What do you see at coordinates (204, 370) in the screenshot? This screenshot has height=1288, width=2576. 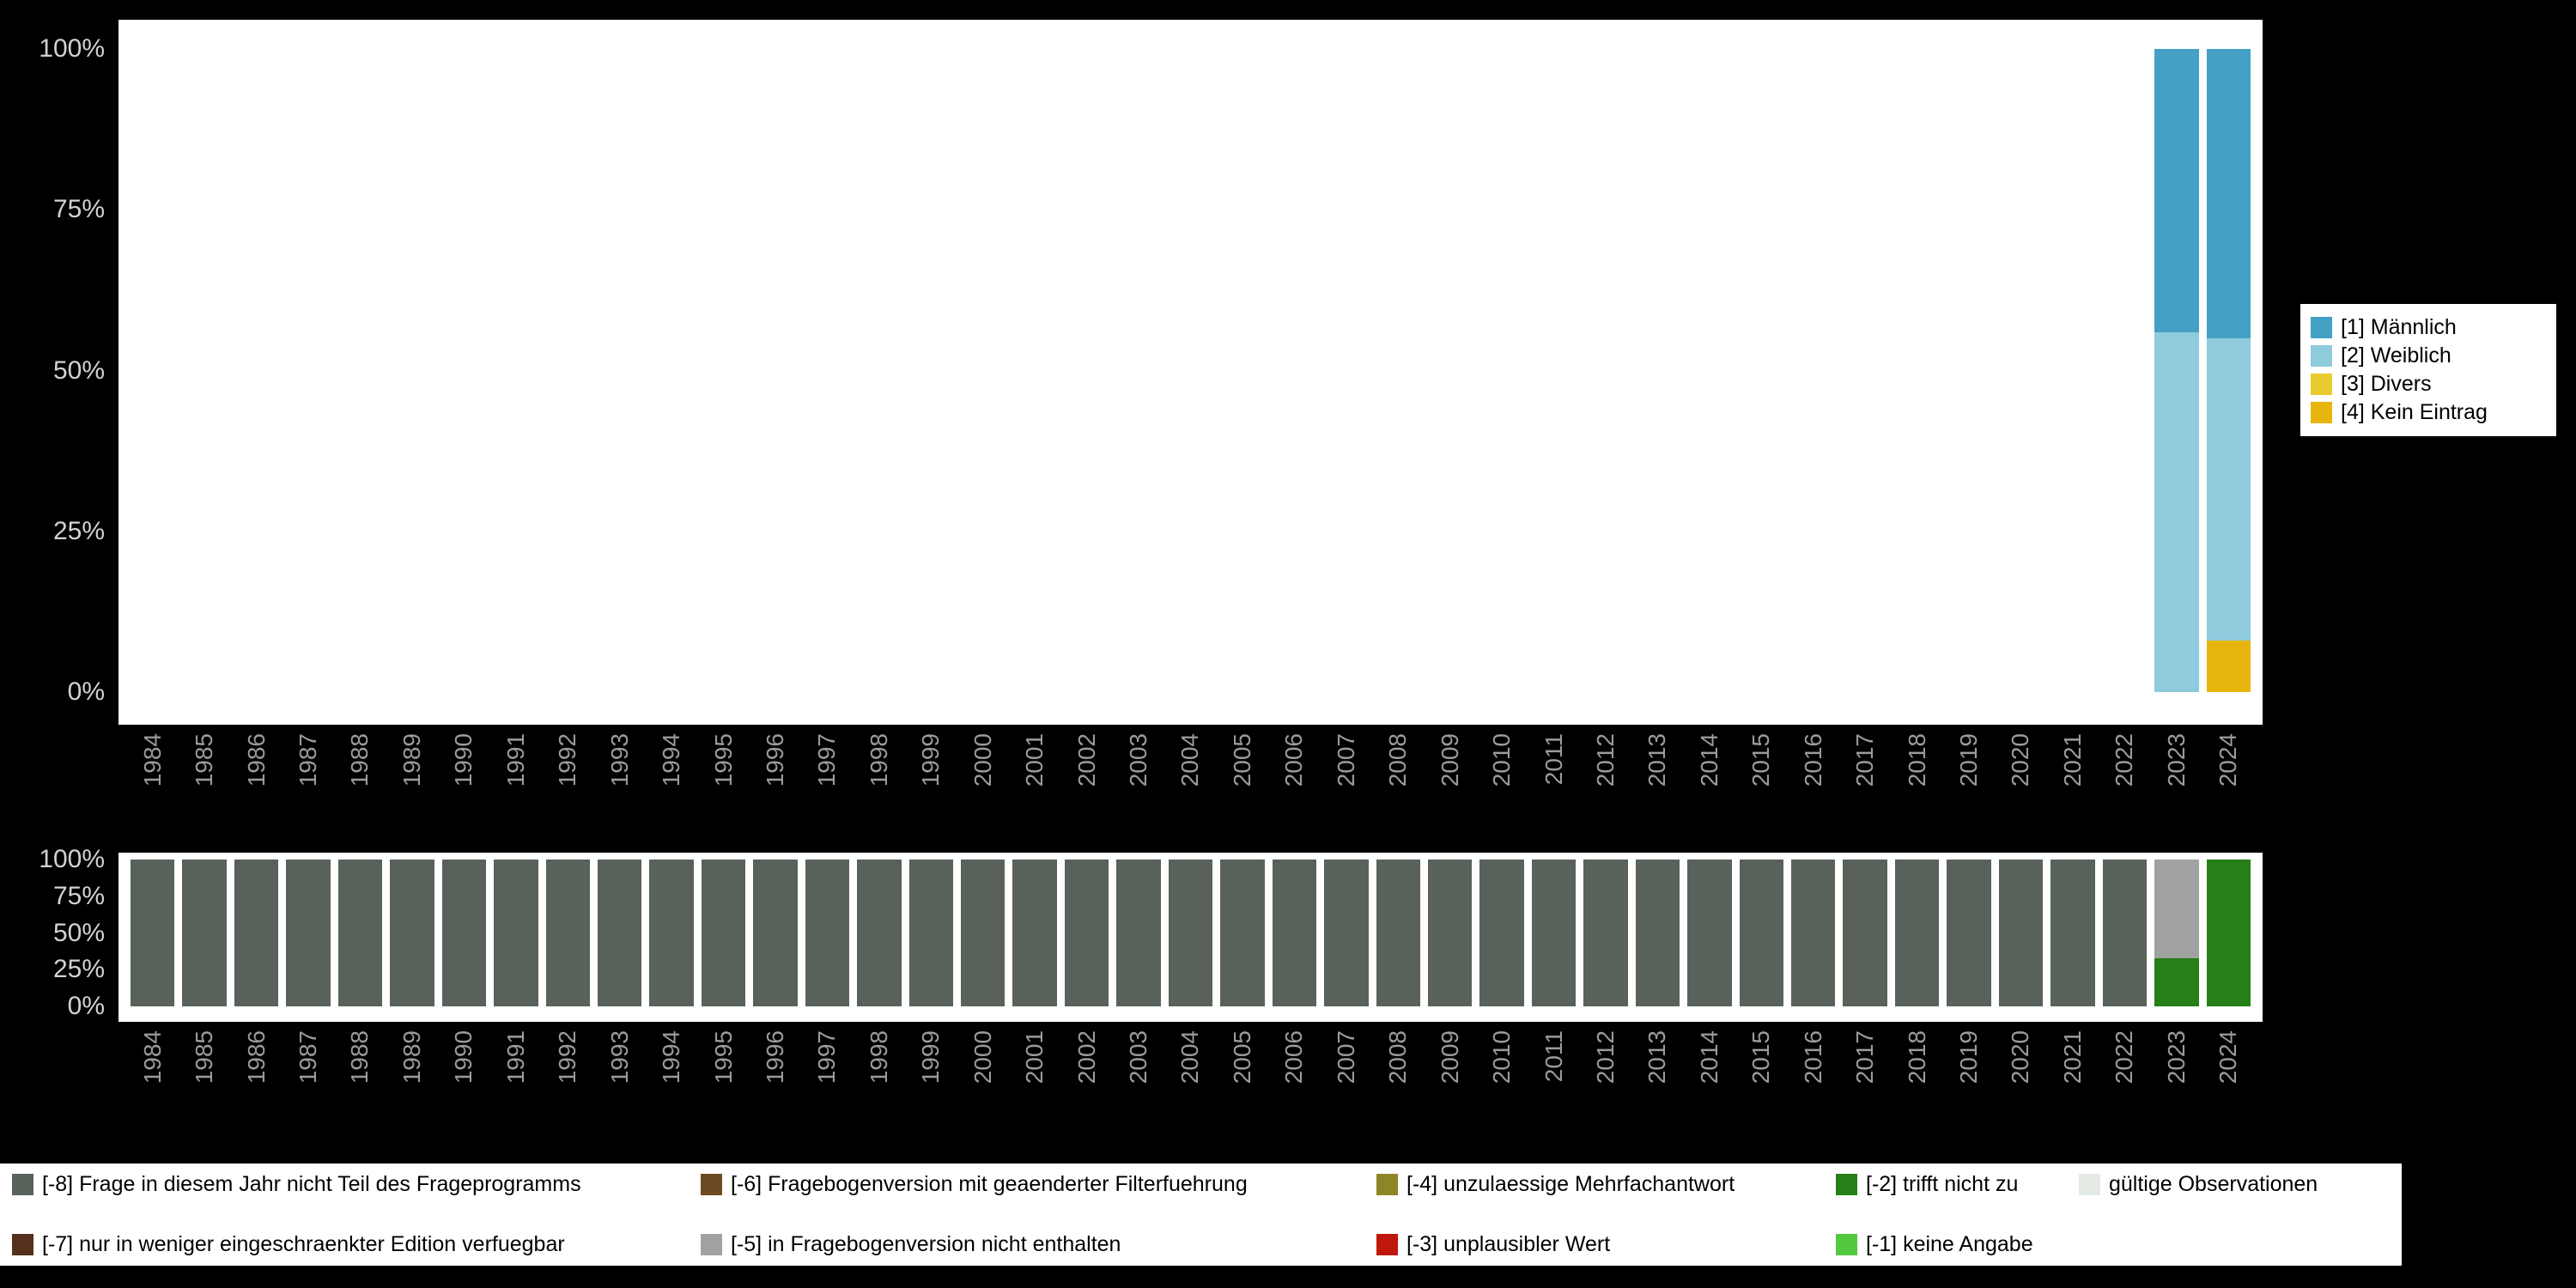 I see `bar-slot-1985` at bounding box center [204, 370].